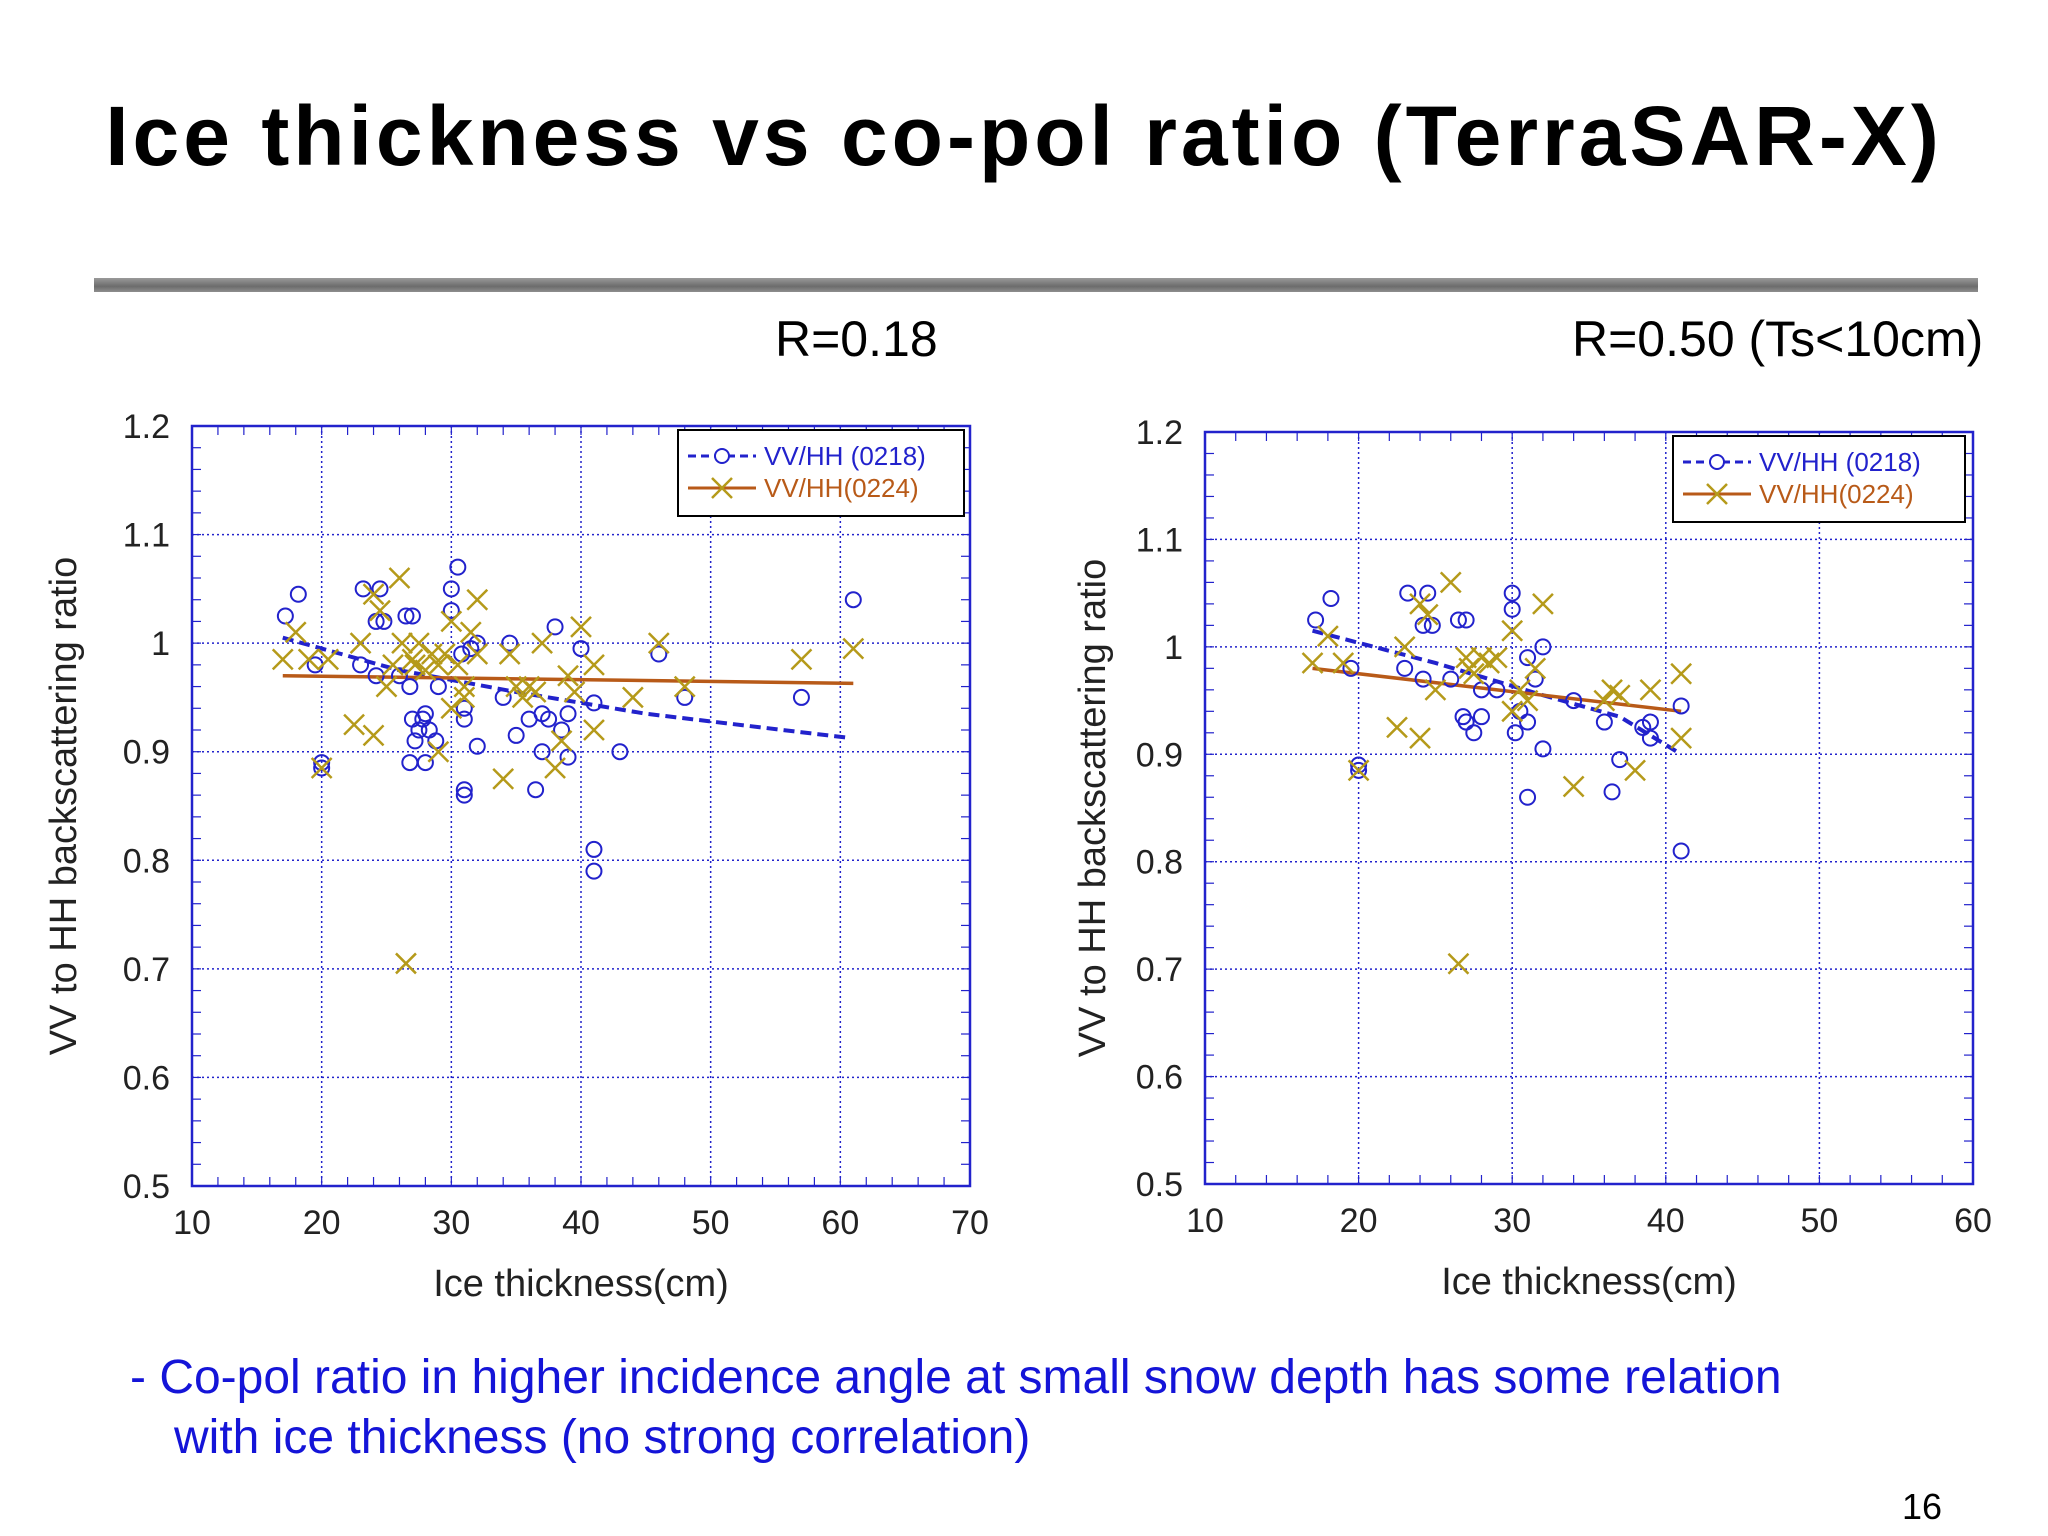 The height and width of the screenshot is (1536, 2048). What do you see at coordinates (970, 1223) in the screenshot?
I see `x-tick-label: 70` at bounding box center [970, 1223].